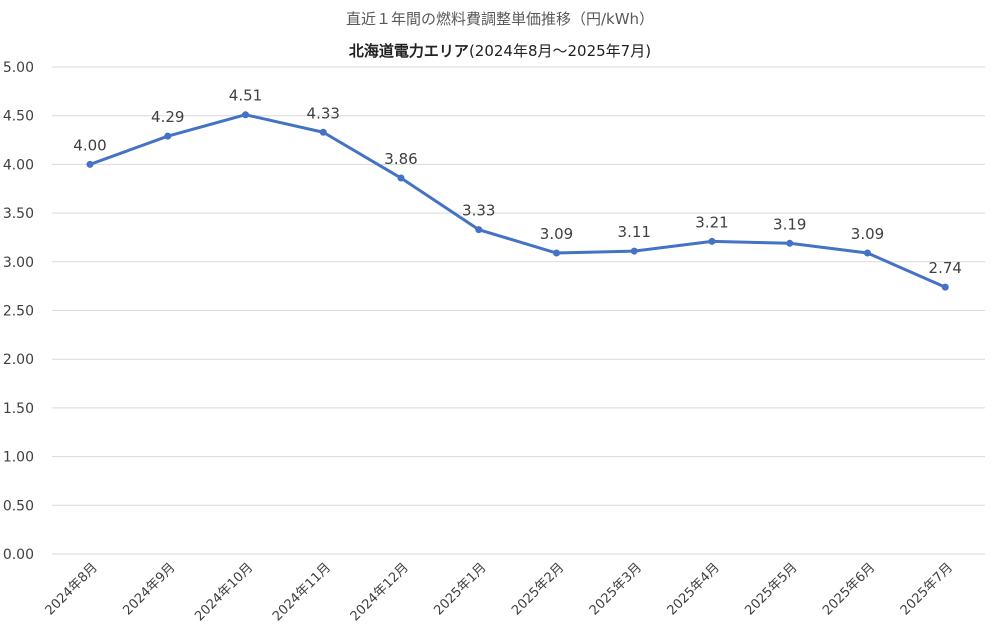  Describe the element at coordinates (400, 159) in the screenshot. I see `data-label: 3.86` at that location.